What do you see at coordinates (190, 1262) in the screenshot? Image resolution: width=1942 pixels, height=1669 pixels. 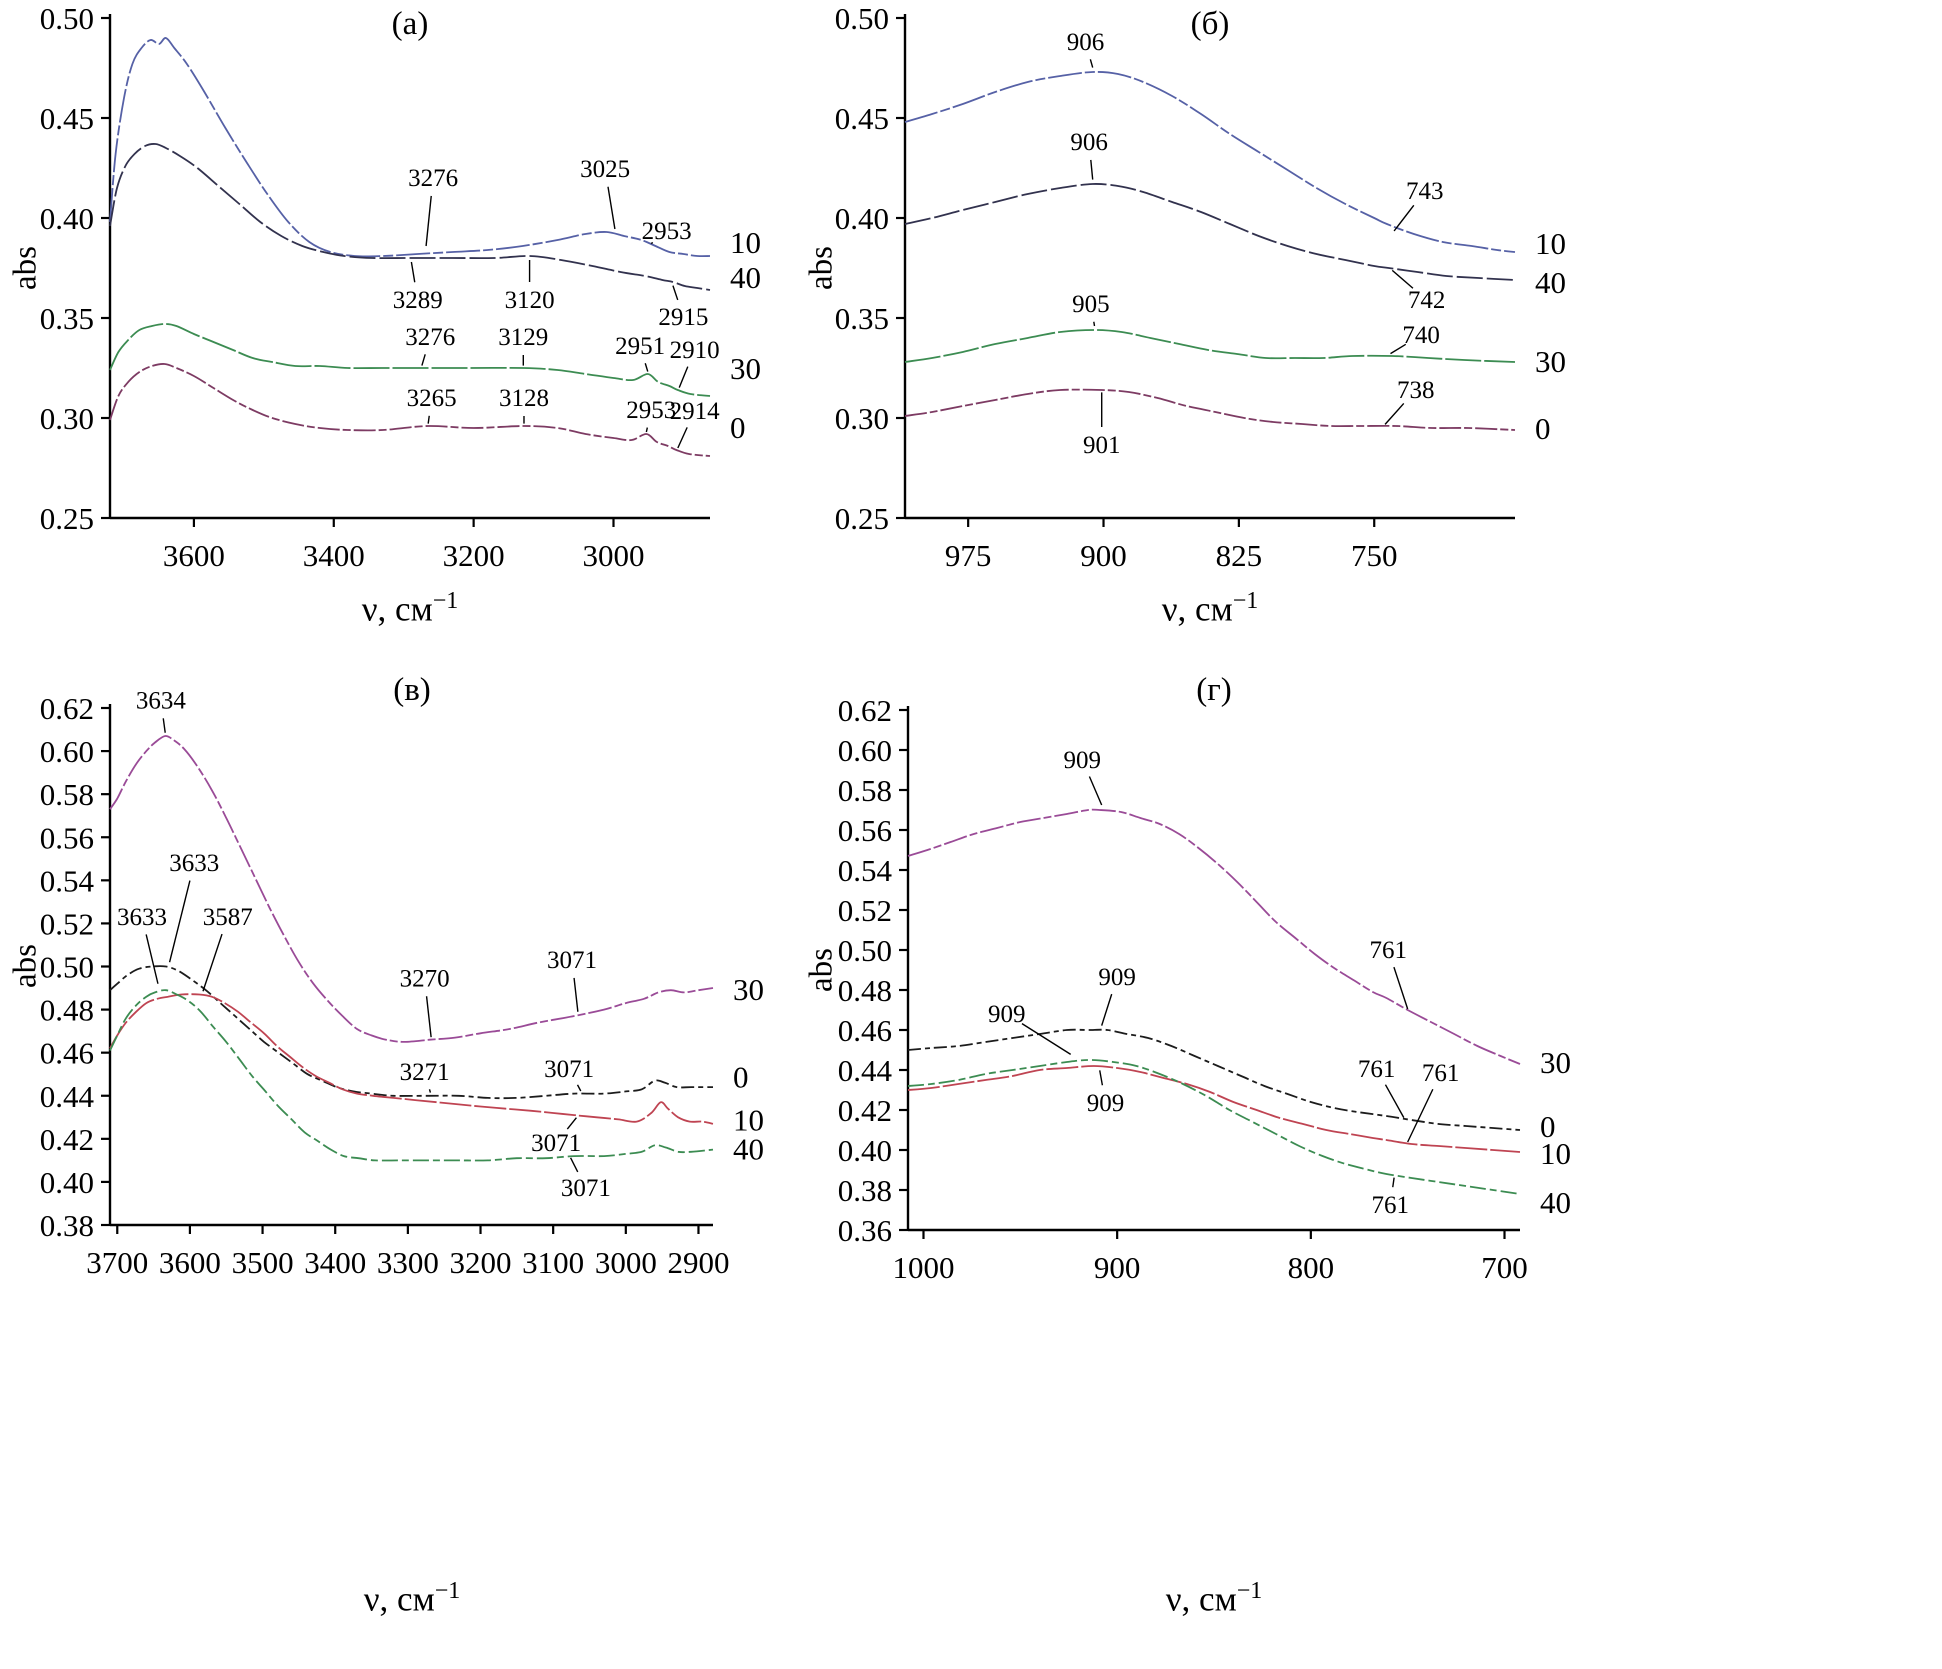 I see `x-tick-label: 3600` at bounding box center [190, 1262].